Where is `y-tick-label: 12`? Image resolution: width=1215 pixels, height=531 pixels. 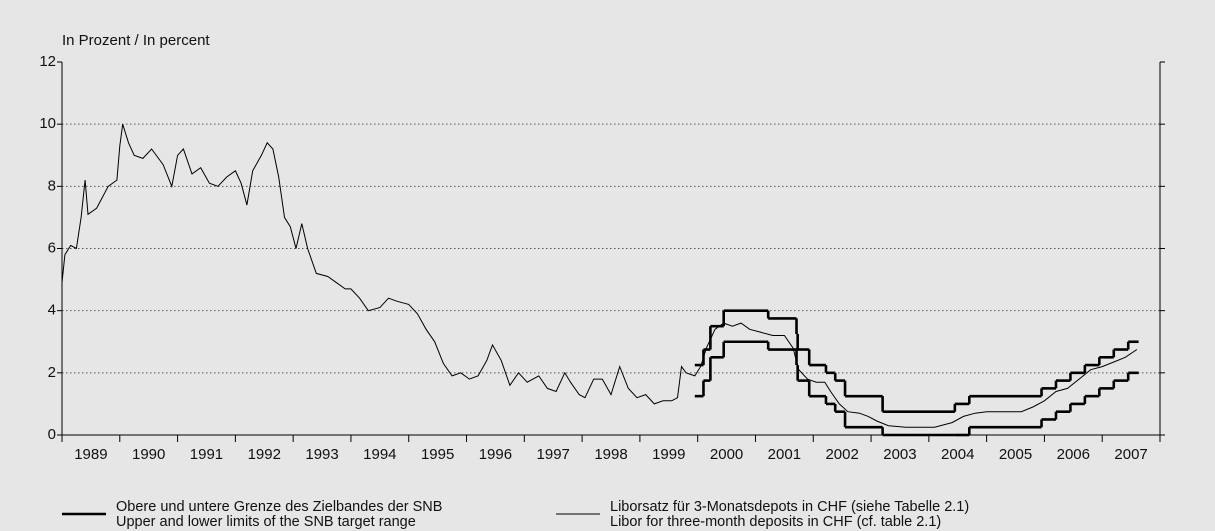 y-tick-label: 12 is located at coordinates (47, 61).